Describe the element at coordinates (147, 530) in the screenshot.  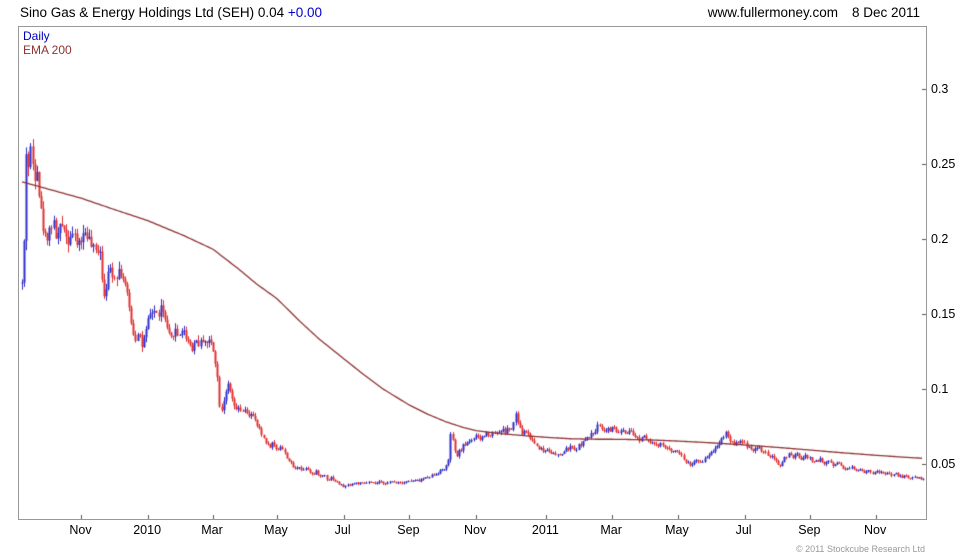
I see `x-axis-label: 2010` at that location.